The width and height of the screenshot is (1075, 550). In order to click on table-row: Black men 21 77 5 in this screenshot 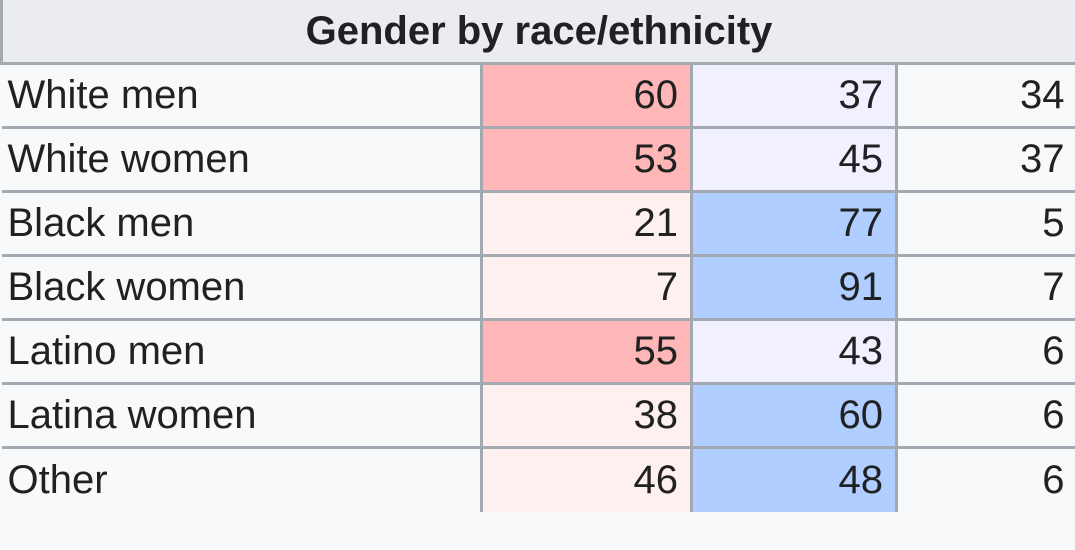, I will do `click(538, 223)`.